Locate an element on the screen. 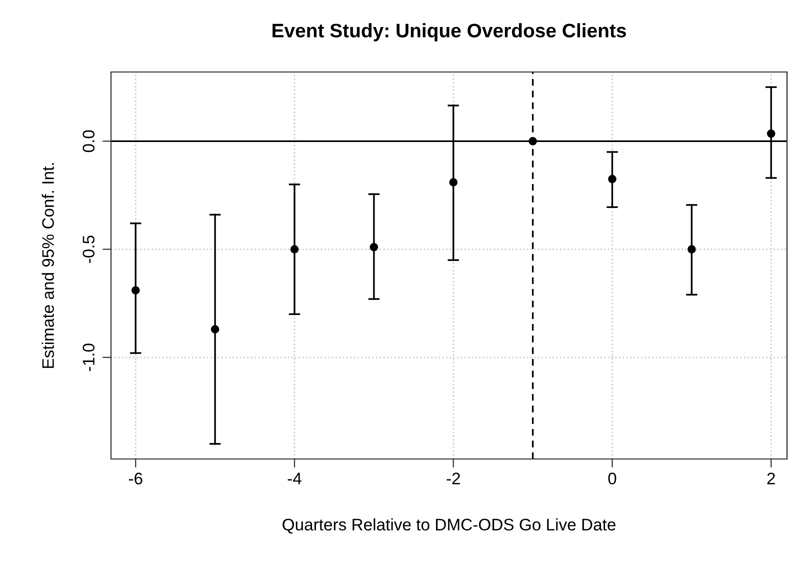 The image size is (788, 561). x-tick-label: -4 is located at coordinates (295, 478).